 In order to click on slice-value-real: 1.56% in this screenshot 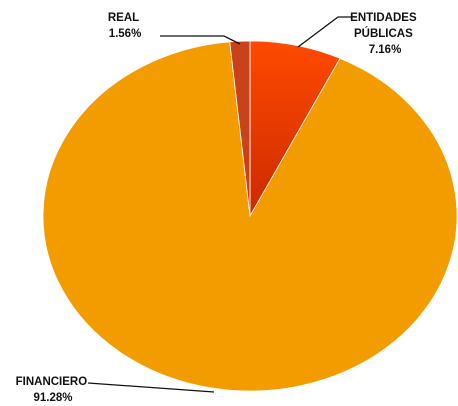, I will do `click(125, 34)`.